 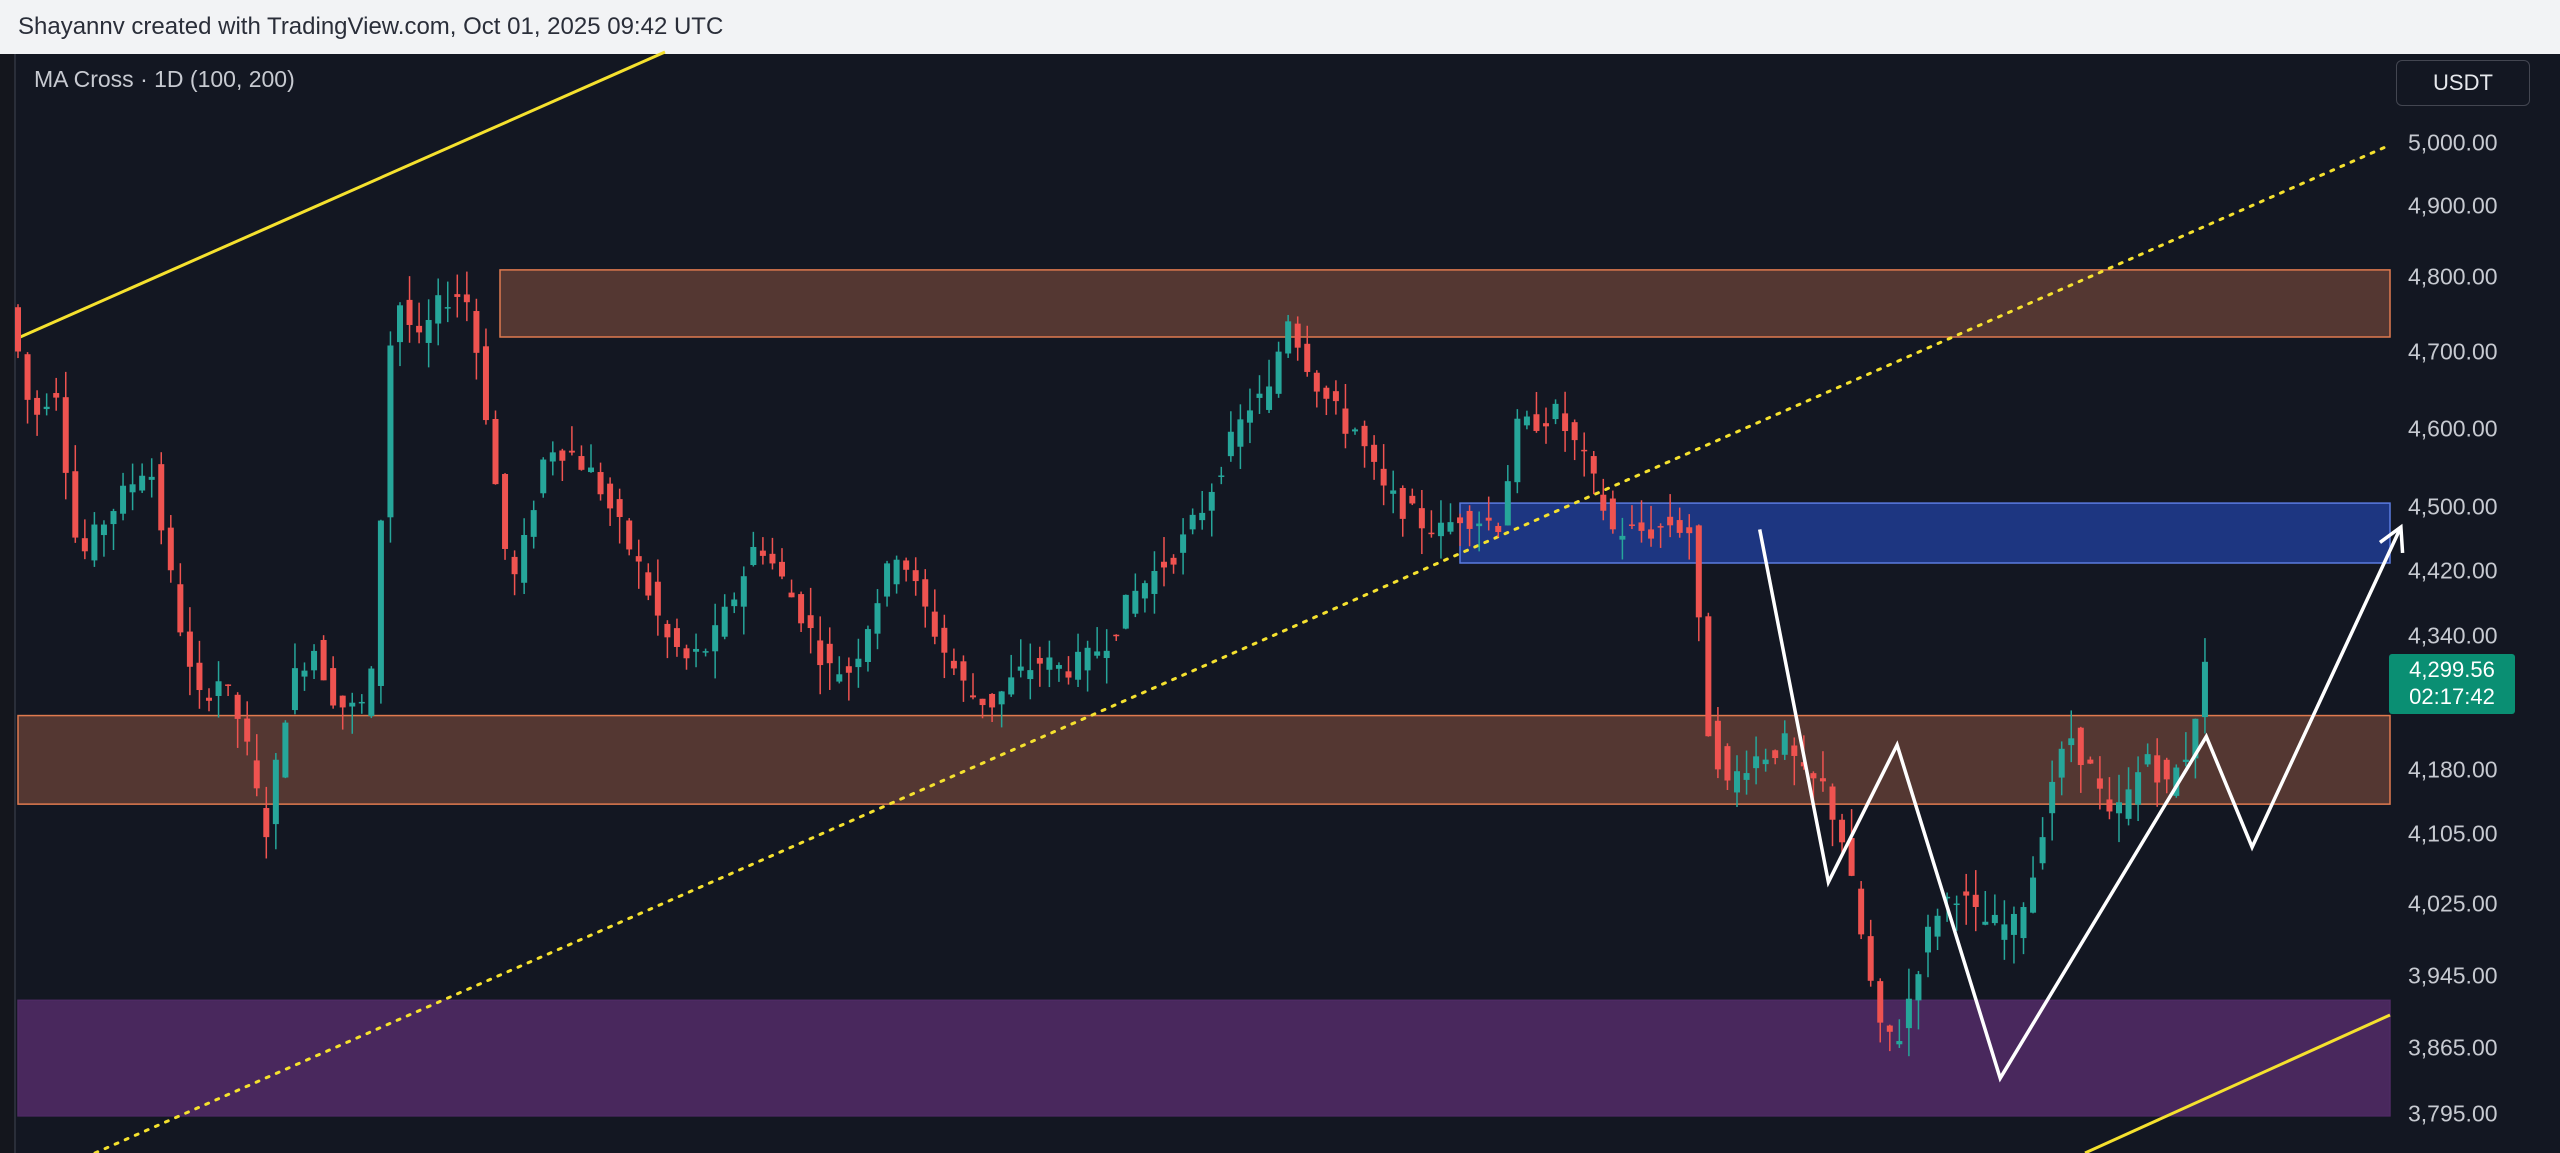 I want to click on indicator-legend: MA Cross · 1D (100, 200), so click(x=164, y=79).